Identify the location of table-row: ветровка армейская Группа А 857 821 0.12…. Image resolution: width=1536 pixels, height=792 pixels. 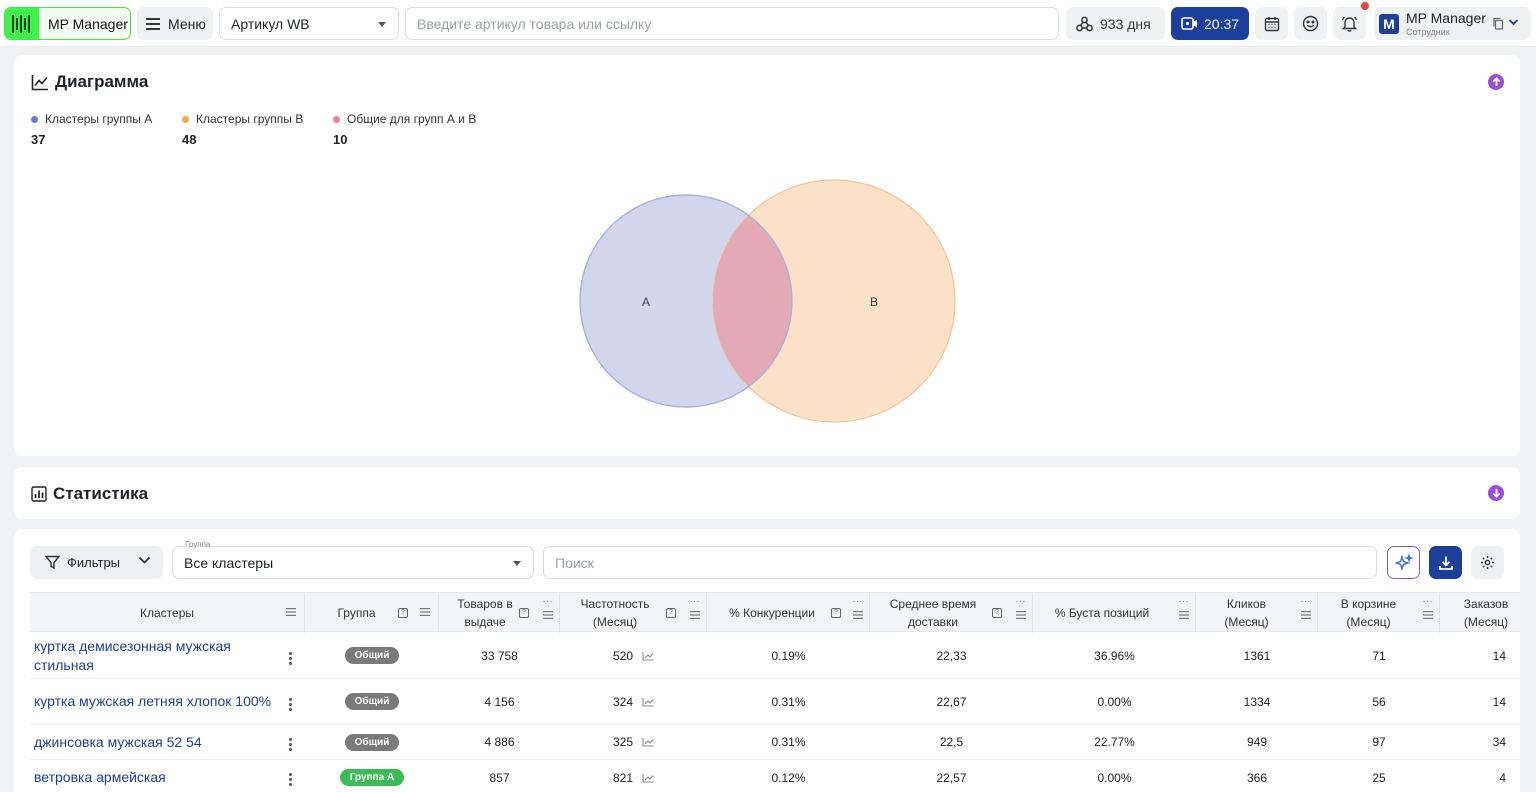
(775, 776).